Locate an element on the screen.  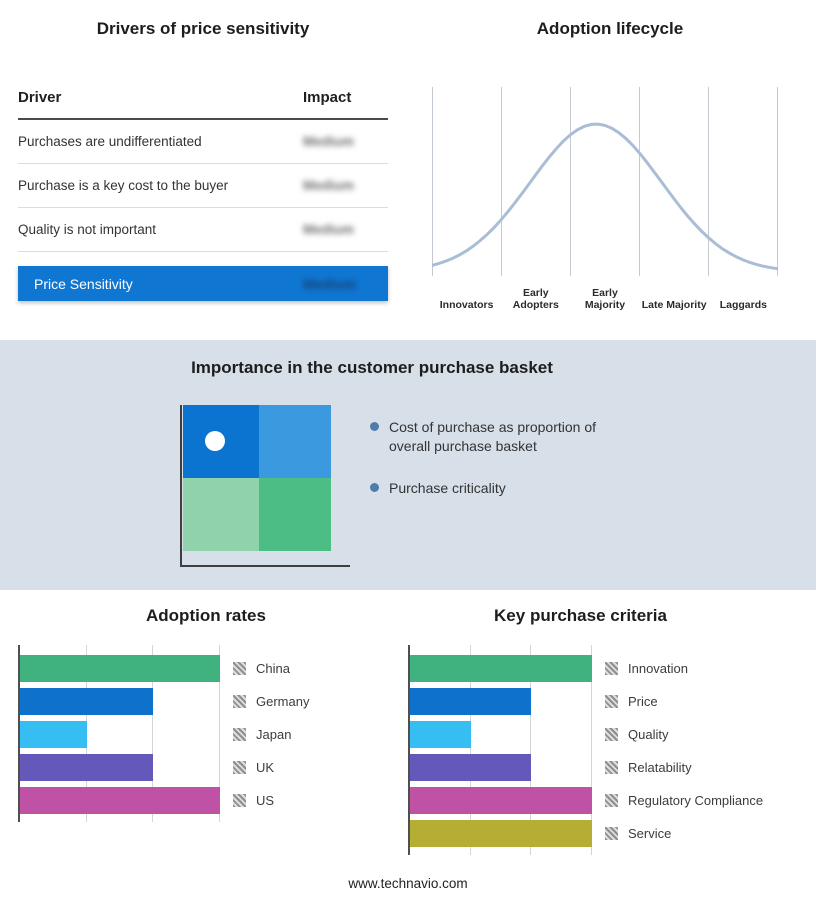
legend-label: Germany is located at coordinates (283, 701).